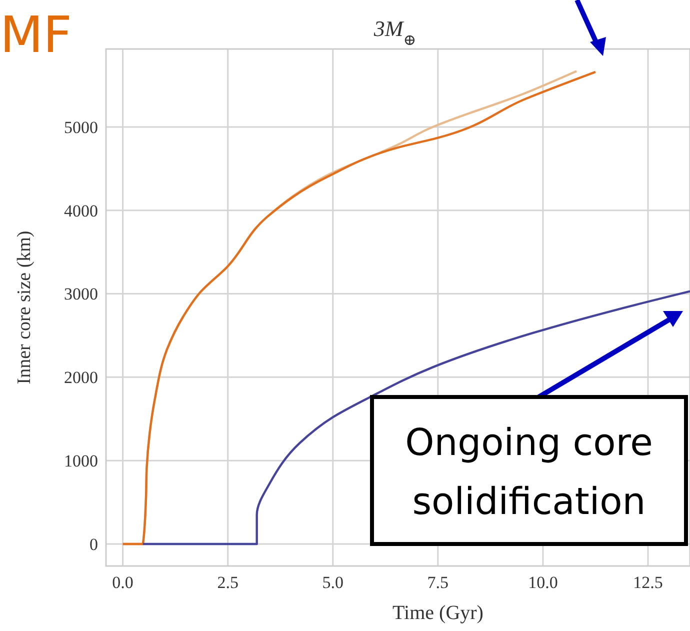 The width and height of the screenshot is (690, 631). What do you see at coordinates (529, 472) in the screenshot?
I see `annotation: Ongoing core solidification` at bounding box center [529, 472].